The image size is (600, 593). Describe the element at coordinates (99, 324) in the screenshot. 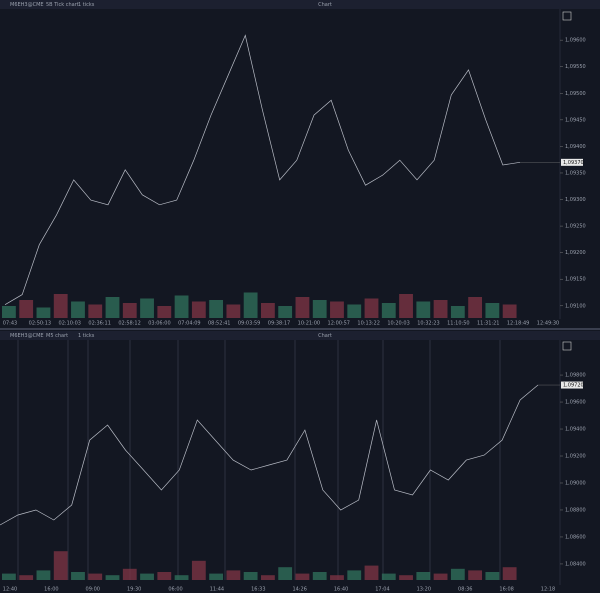

I see `x-tick-label: 02:36:11` at that location.